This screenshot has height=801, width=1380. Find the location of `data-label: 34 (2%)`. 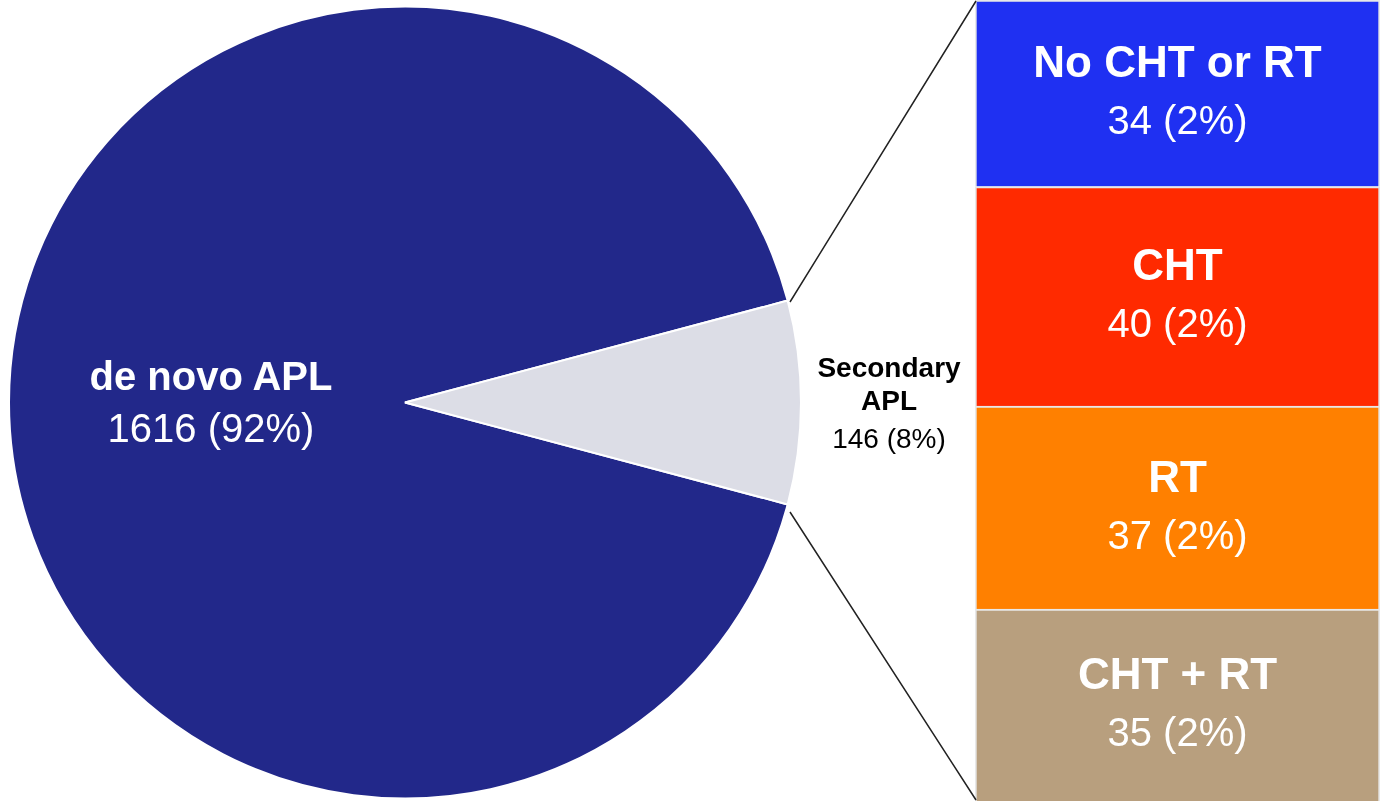

data-label: 34 (2%) is located at coordinates (1177, 120).